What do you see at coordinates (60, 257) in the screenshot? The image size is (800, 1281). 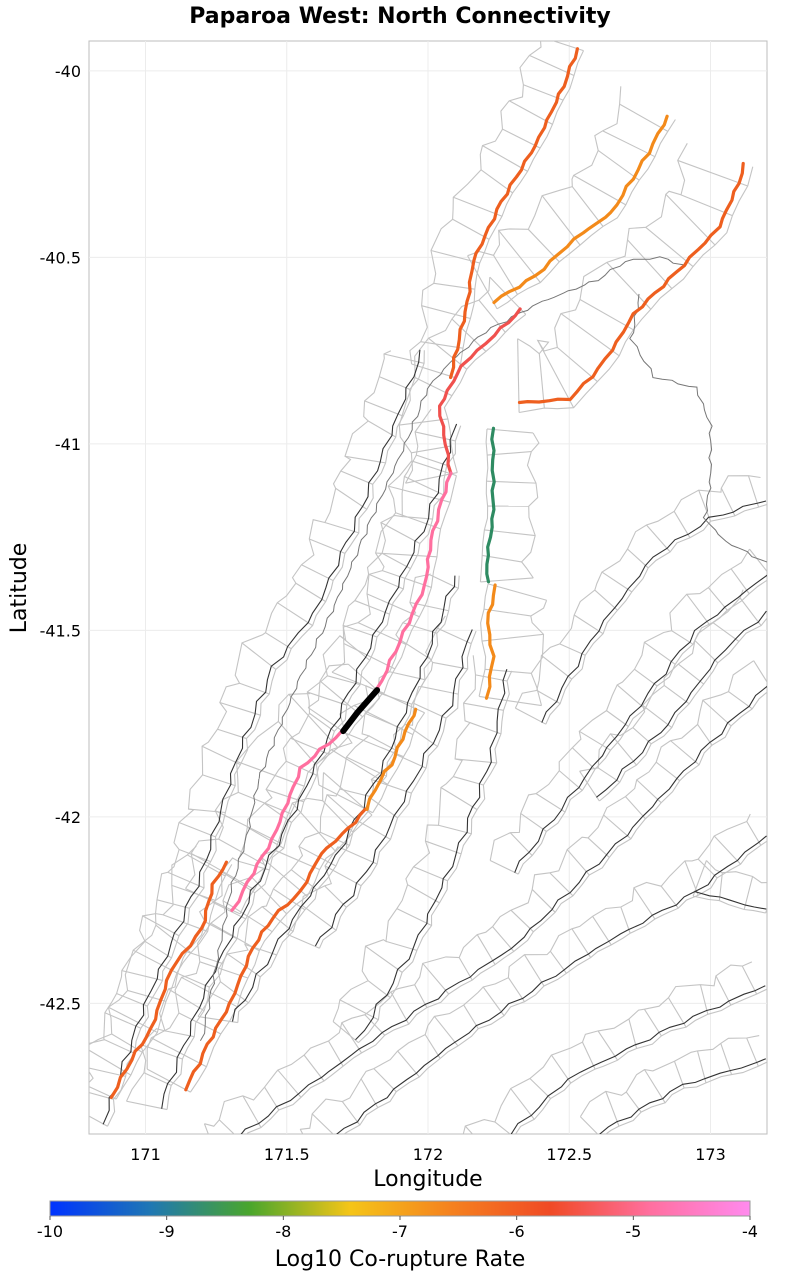 I see `y-tick-label: -40.5` at bounding box center [60, 257].